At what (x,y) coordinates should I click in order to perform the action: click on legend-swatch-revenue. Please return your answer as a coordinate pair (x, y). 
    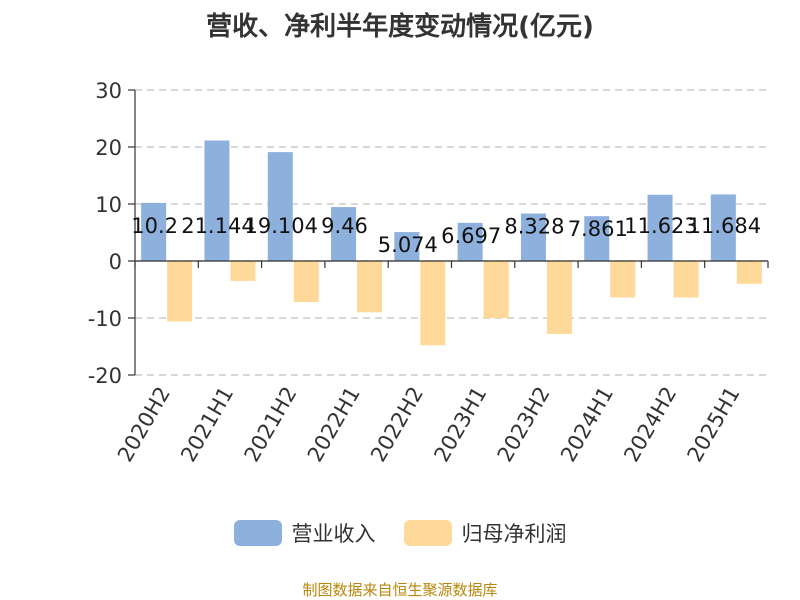
    Looking at the image, I should click on (257, 533).